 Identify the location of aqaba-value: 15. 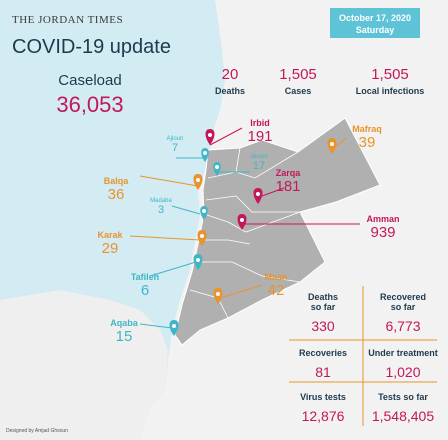
(124, 336).